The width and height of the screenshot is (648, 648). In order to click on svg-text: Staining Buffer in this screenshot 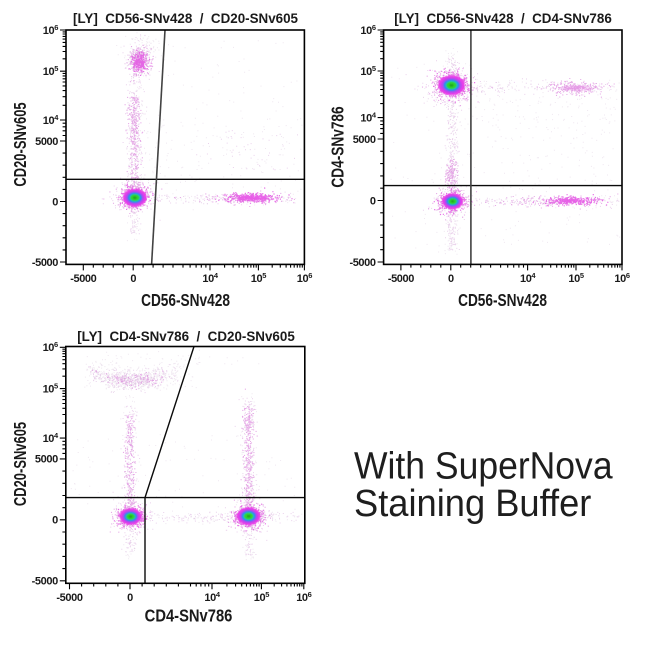, I will do `click(472, 502)`.